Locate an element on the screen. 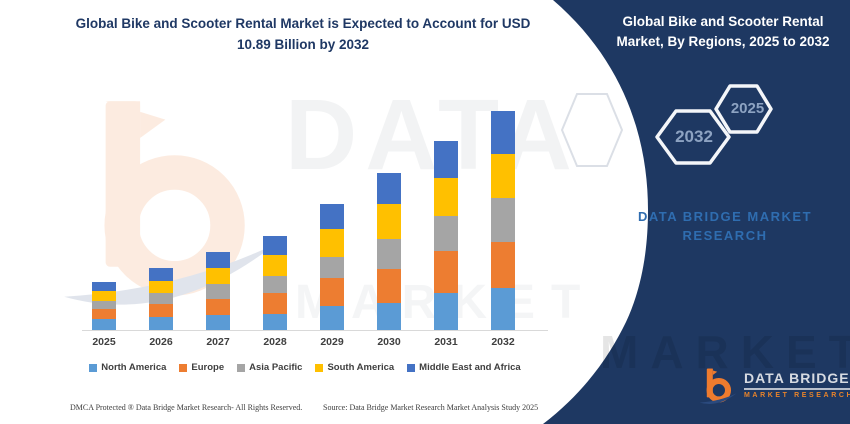 This screenshot has height=424, width=850. legend-label: Middle East and Africa is located at coordinates (470, 367).